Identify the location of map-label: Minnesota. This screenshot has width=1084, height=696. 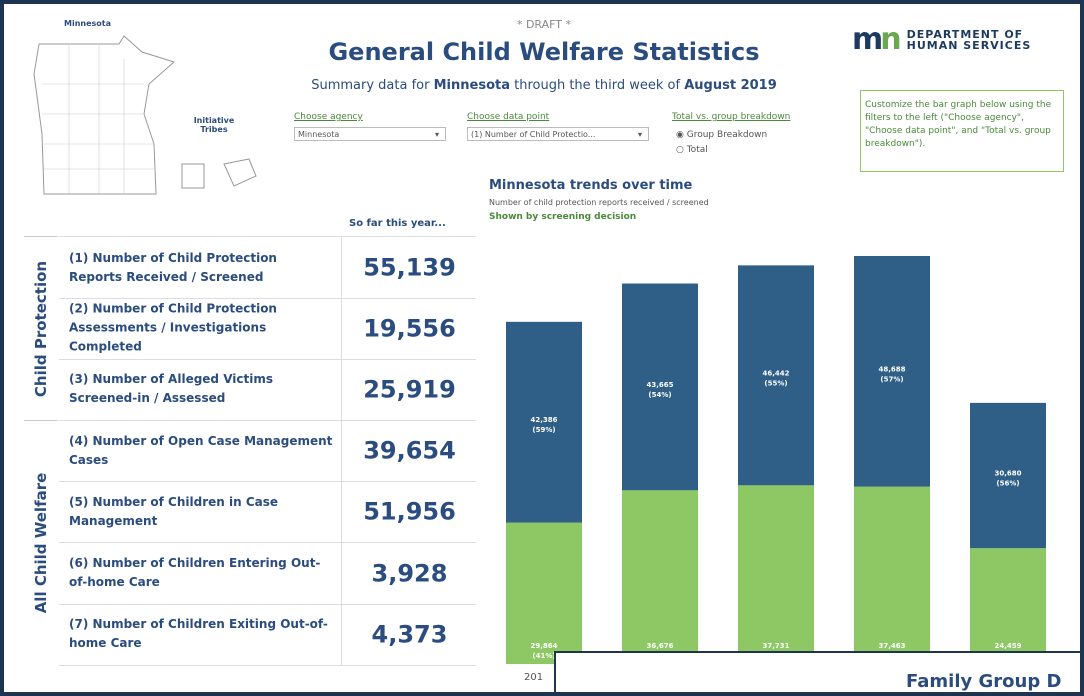
(87, 23).